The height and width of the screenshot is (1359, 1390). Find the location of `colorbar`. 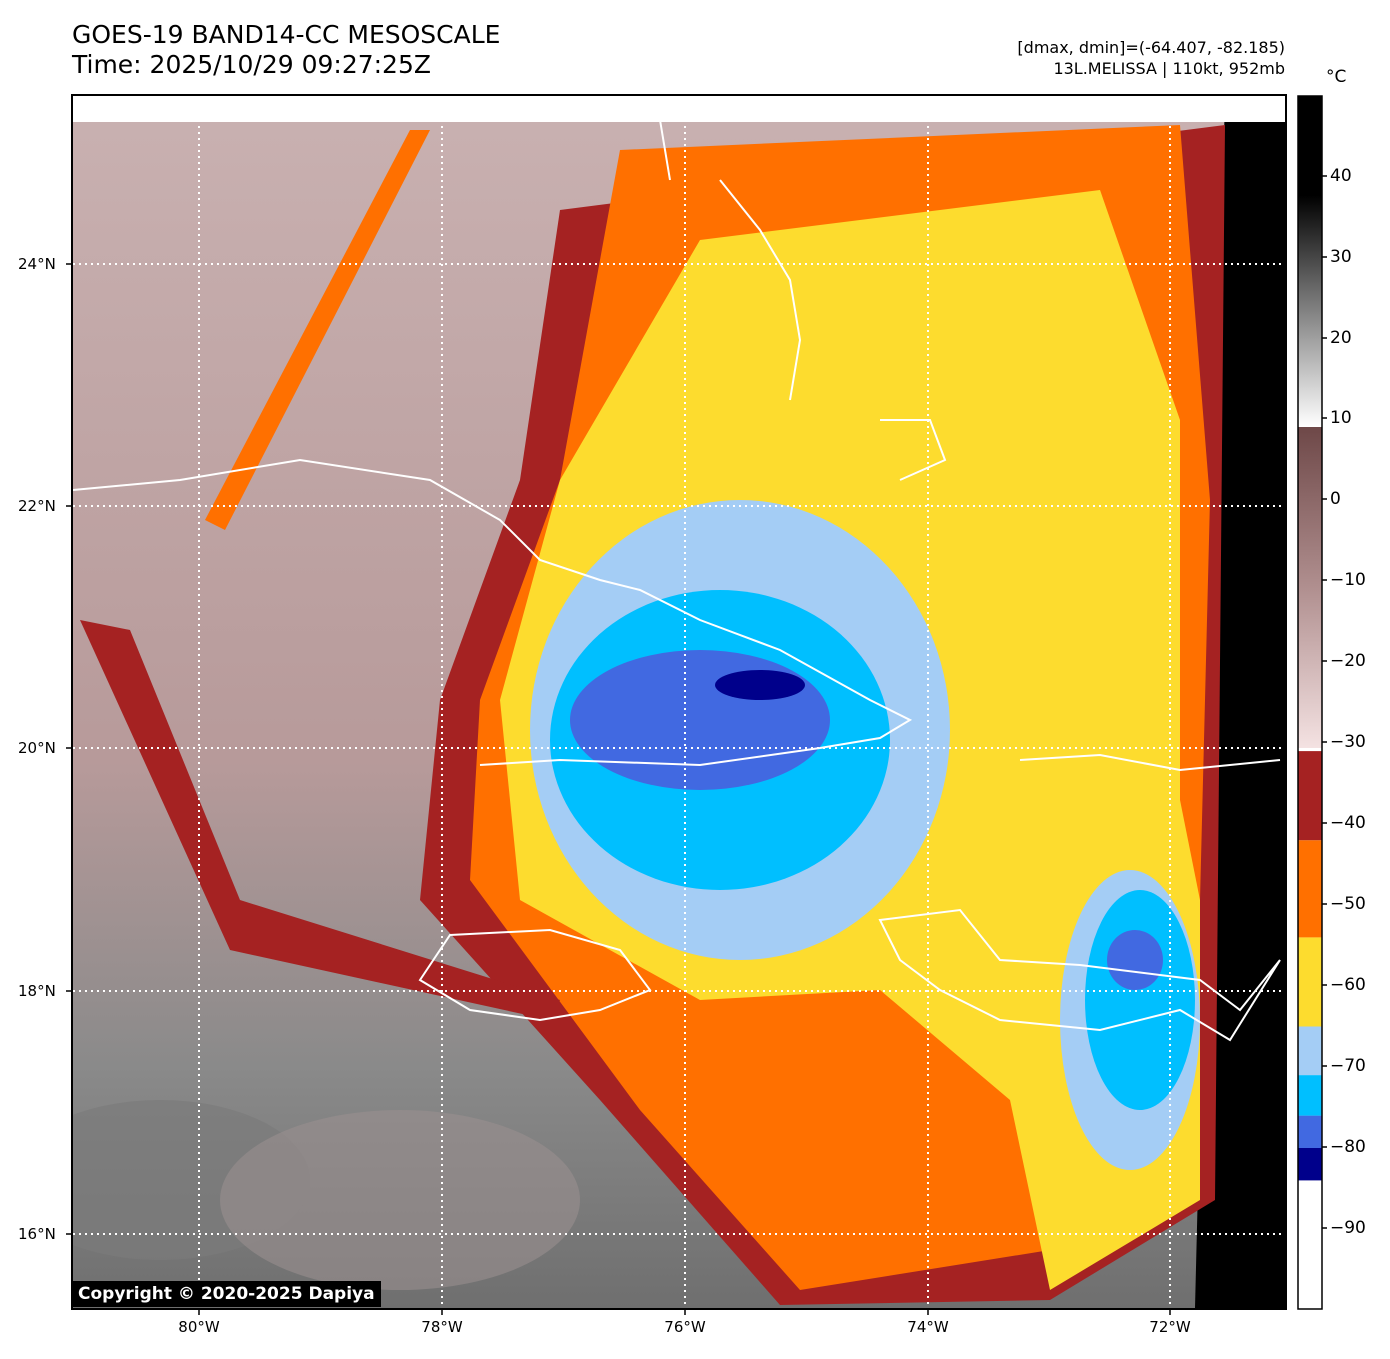

colorbar is located at coordinates (1312, 702).